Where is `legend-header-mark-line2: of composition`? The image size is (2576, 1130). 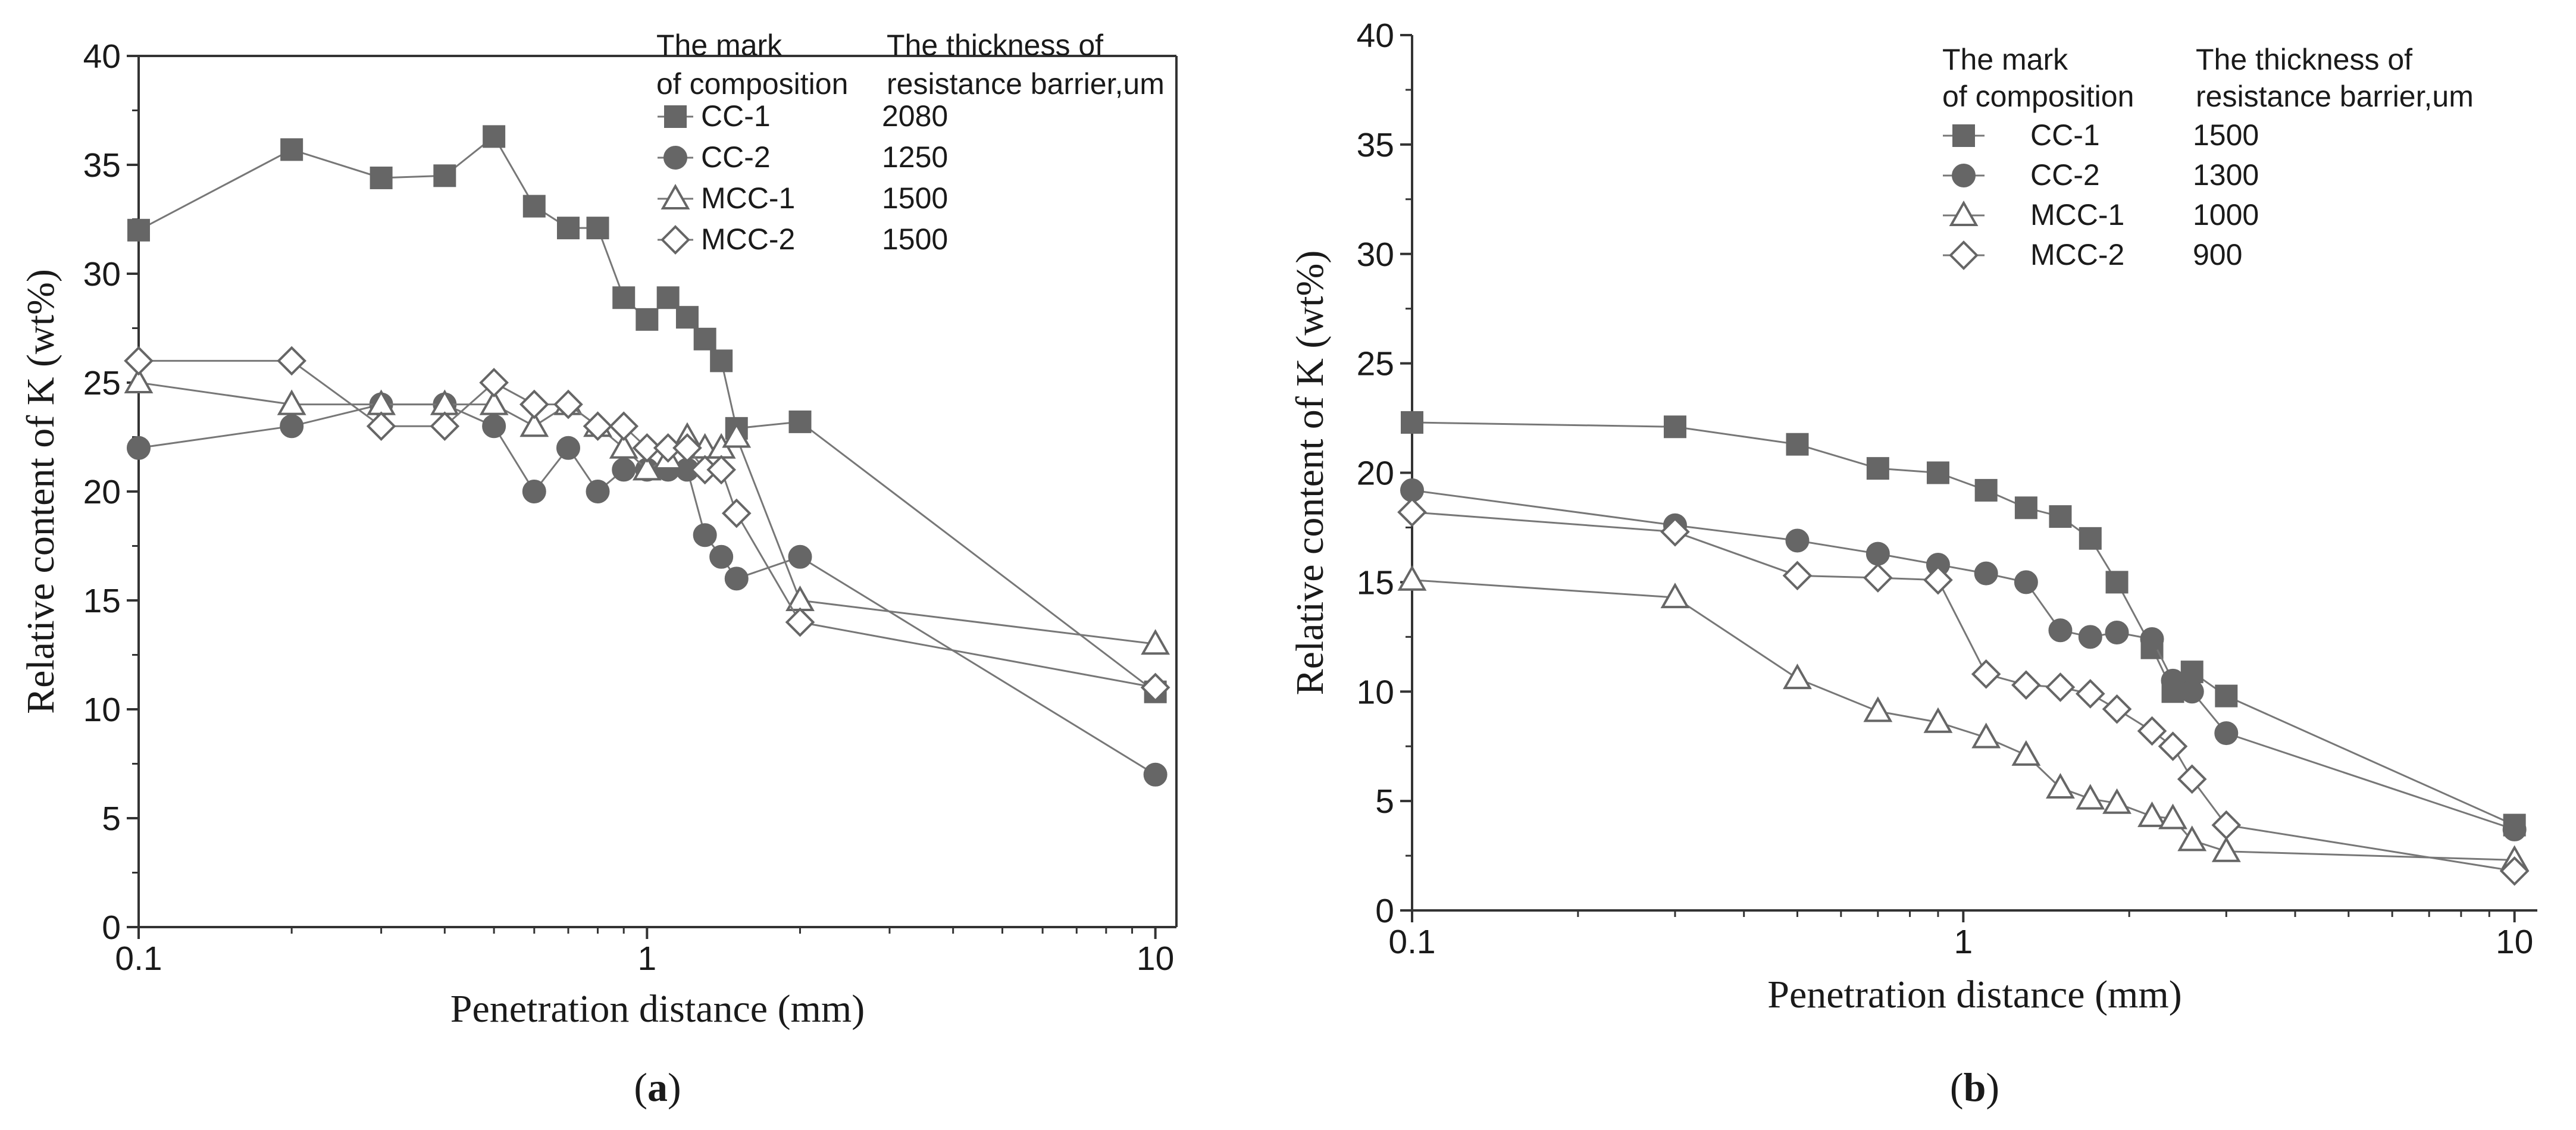 legend-header-mark-line2: of composition is located at coordinates (752, 84).